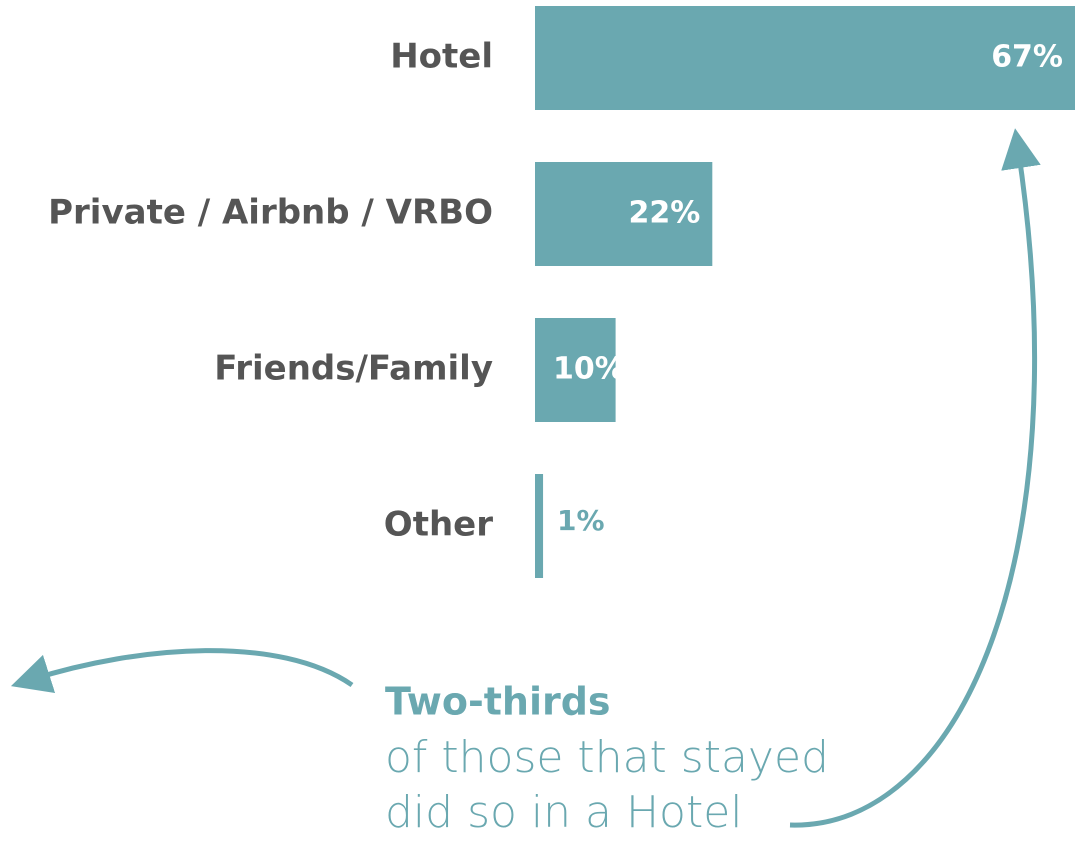 The height and width of the screenshot is (847, 1076). What do you see at coordinates (270, 213) in the screenshot?
I see `category-label: Private / Airbnb / VRBO` at bounding box center [270, 213].